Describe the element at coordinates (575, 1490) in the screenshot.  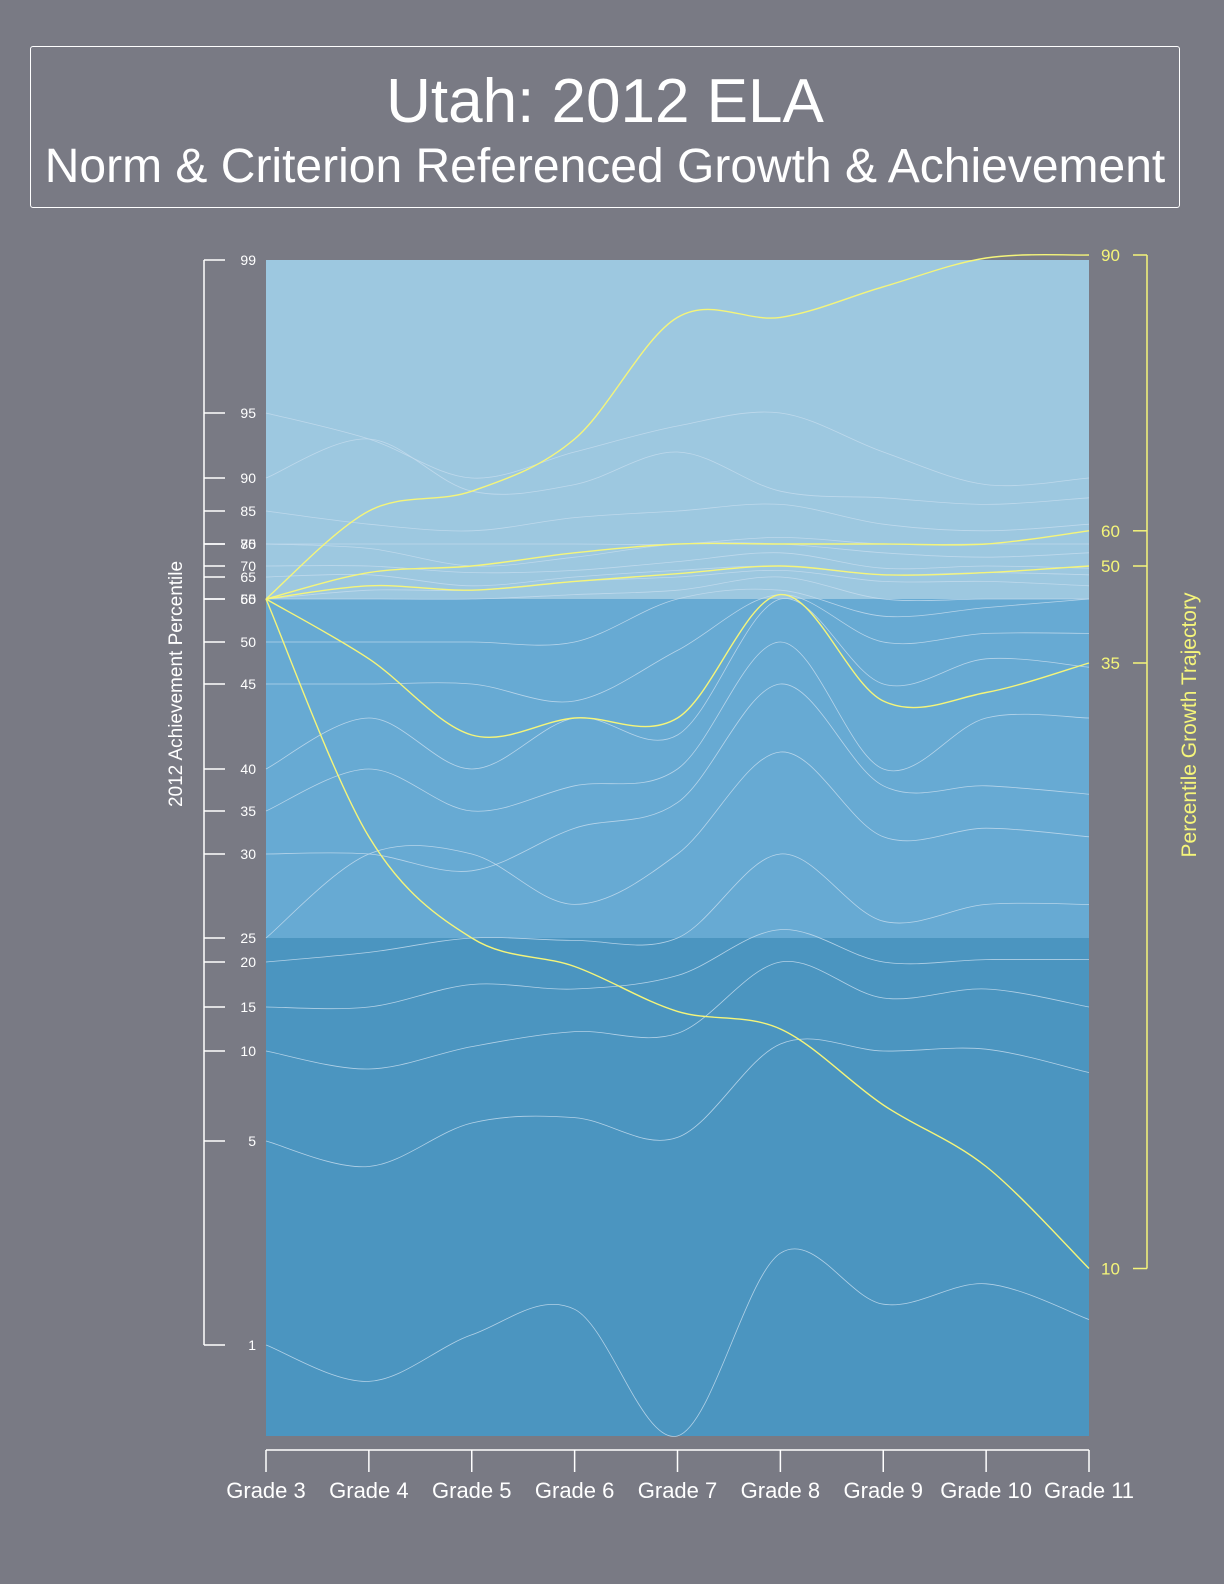
I see `x-tick-label: Grade 6` at that location.